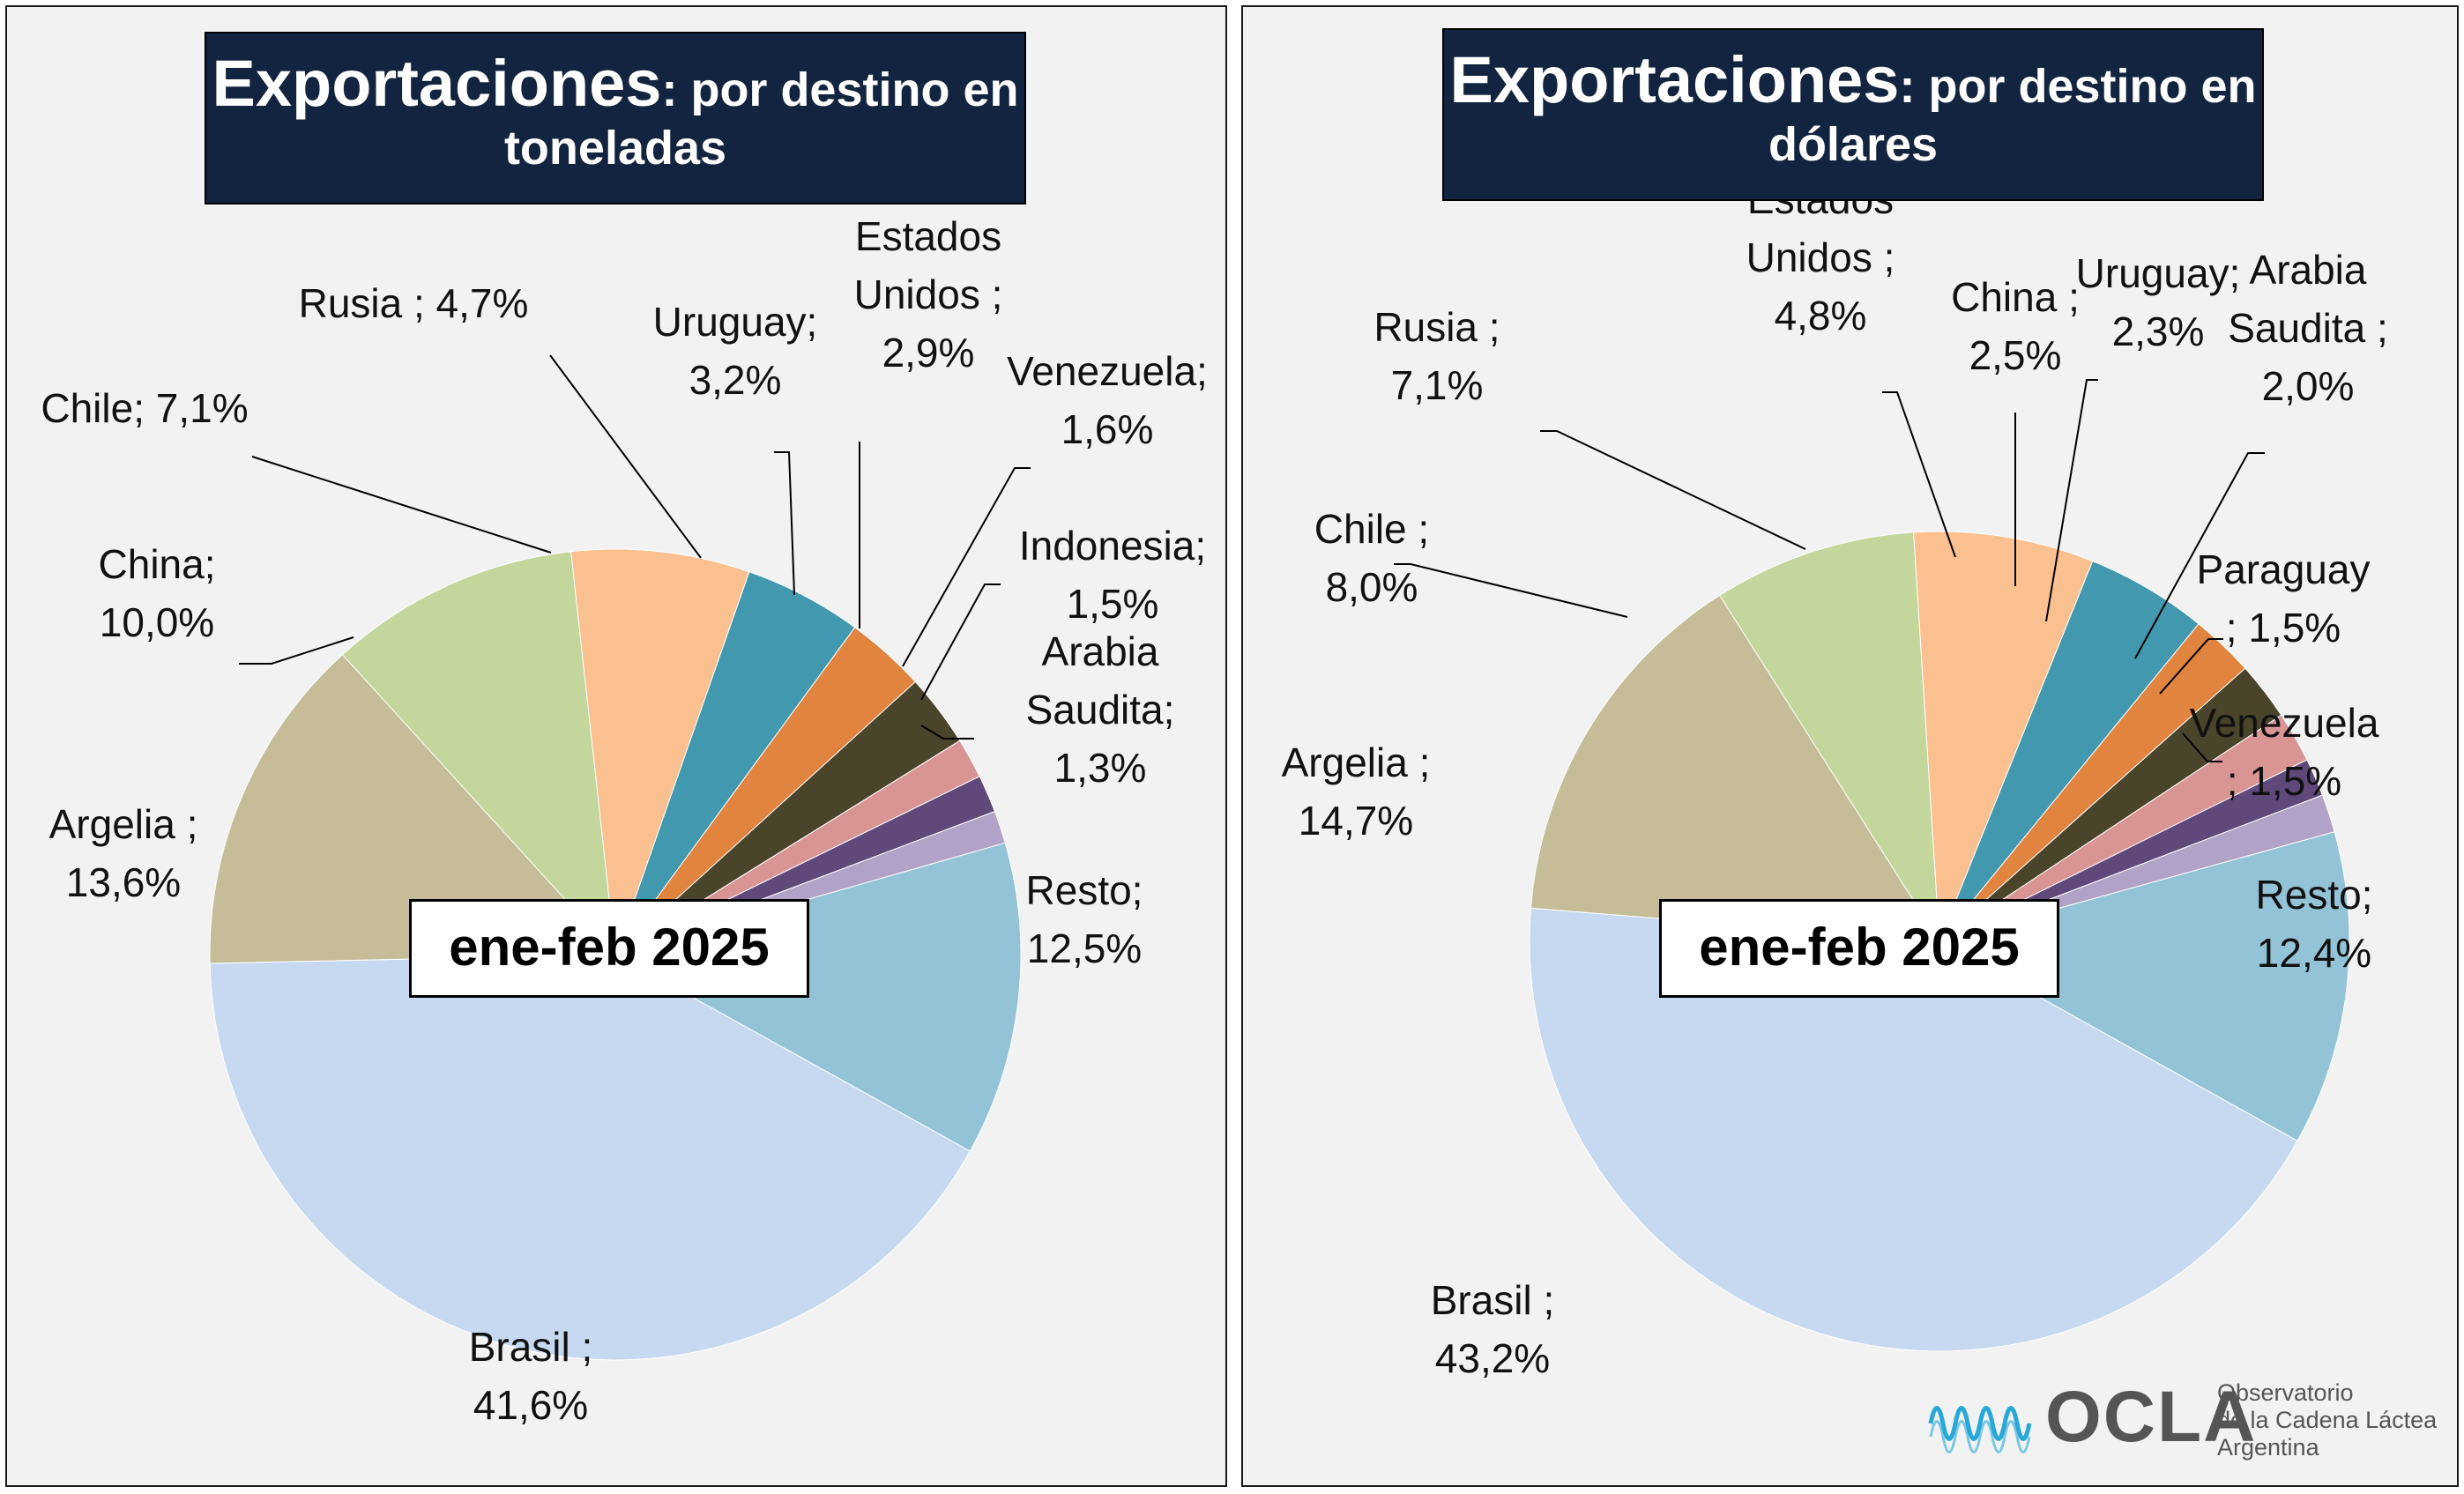  I want to click on data-label-arabia-saudita: Arabia Saudita; 1,3%, so click(1100, 709).